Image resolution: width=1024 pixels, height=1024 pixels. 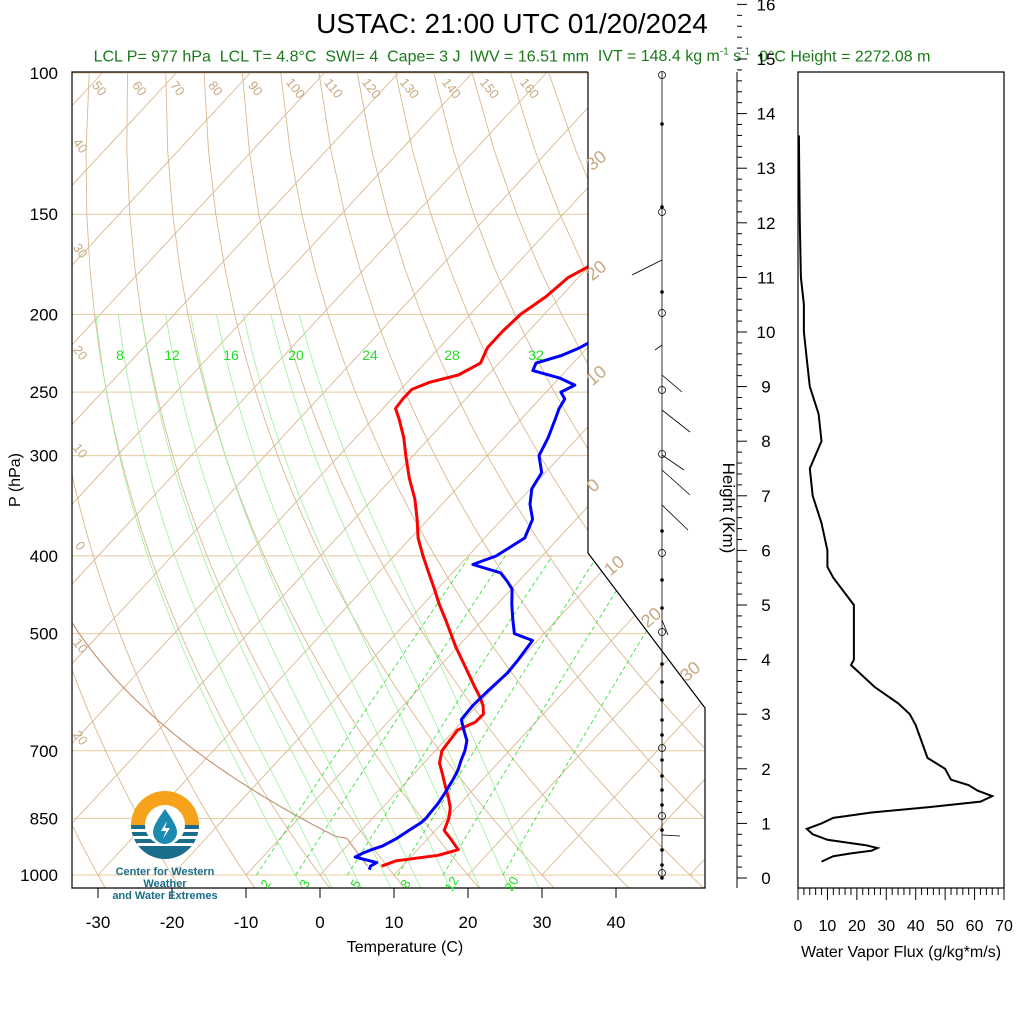 What do you see at coordinates (450, 715) in the screenshot?
I see `mixing-ratio-line` at bounding box center [450, 715].